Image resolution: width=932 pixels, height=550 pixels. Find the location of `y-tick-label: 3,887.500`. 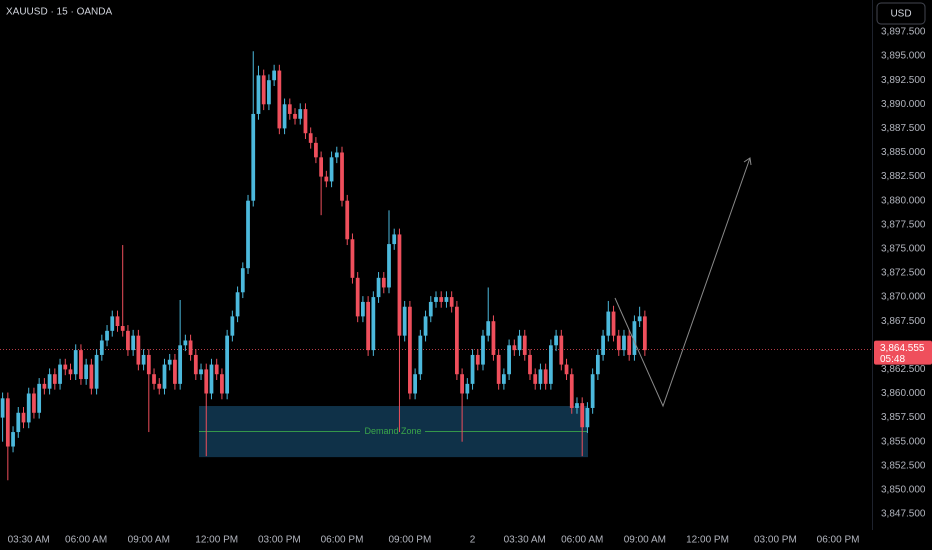

y-tick-label: 3,887.500 is located at coordinates (903, 128).